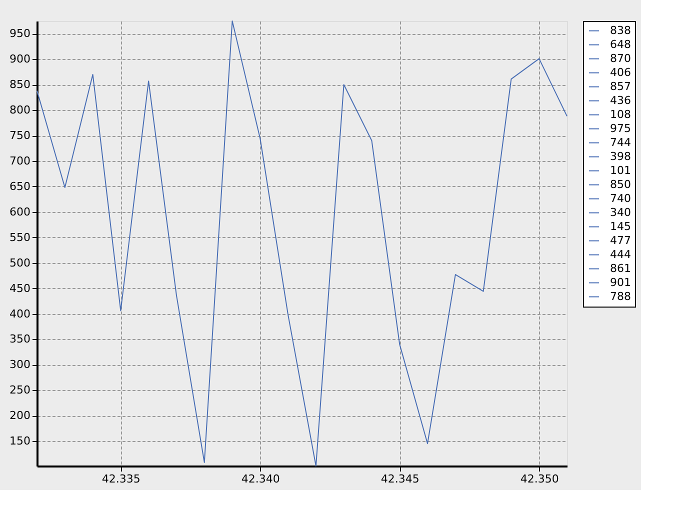 The width and height of the screenshot is (688, 531). I want to click on x-tick-label: 42.340, so click(260, 479).